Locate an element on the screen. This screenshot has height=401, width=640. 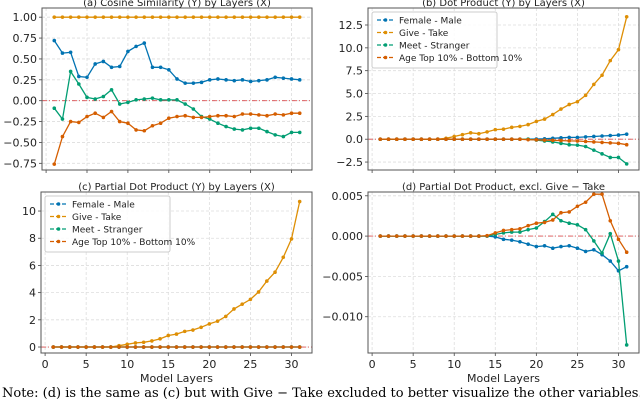
panel-title: (b) Dot Product (Y) by Layers (X) is located at coordinates (503, 4).